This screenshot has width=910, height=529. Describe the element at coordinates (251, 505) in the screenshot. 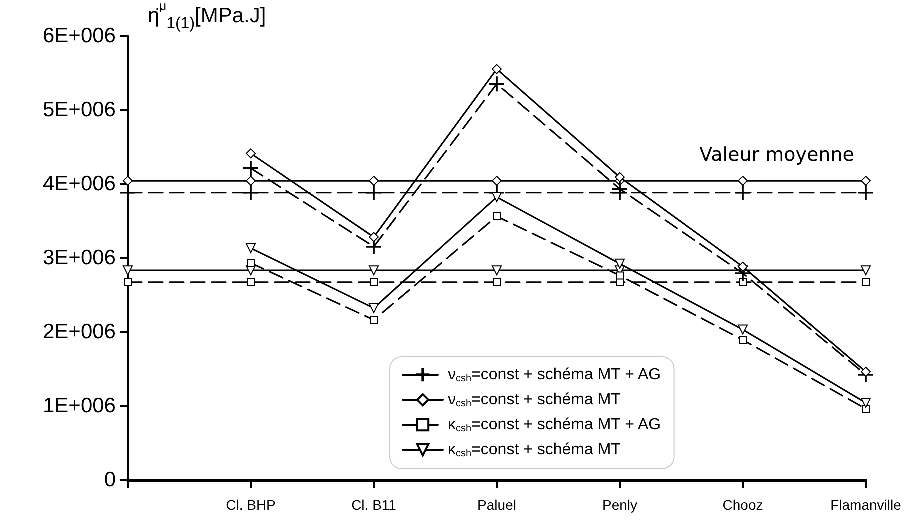

I see `x-tick-label: Cl. BHP` at that location.